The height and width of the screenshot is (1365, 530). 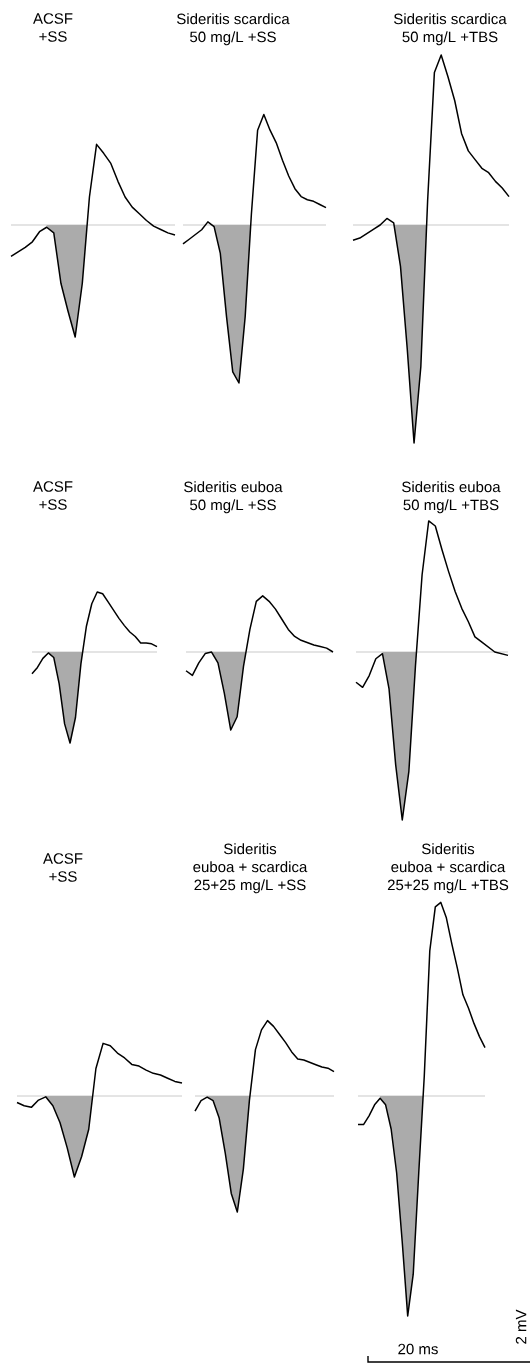 I want to click on chart-subtitle: 25+25 mg/L +TBS, so click(x=448, y=886).